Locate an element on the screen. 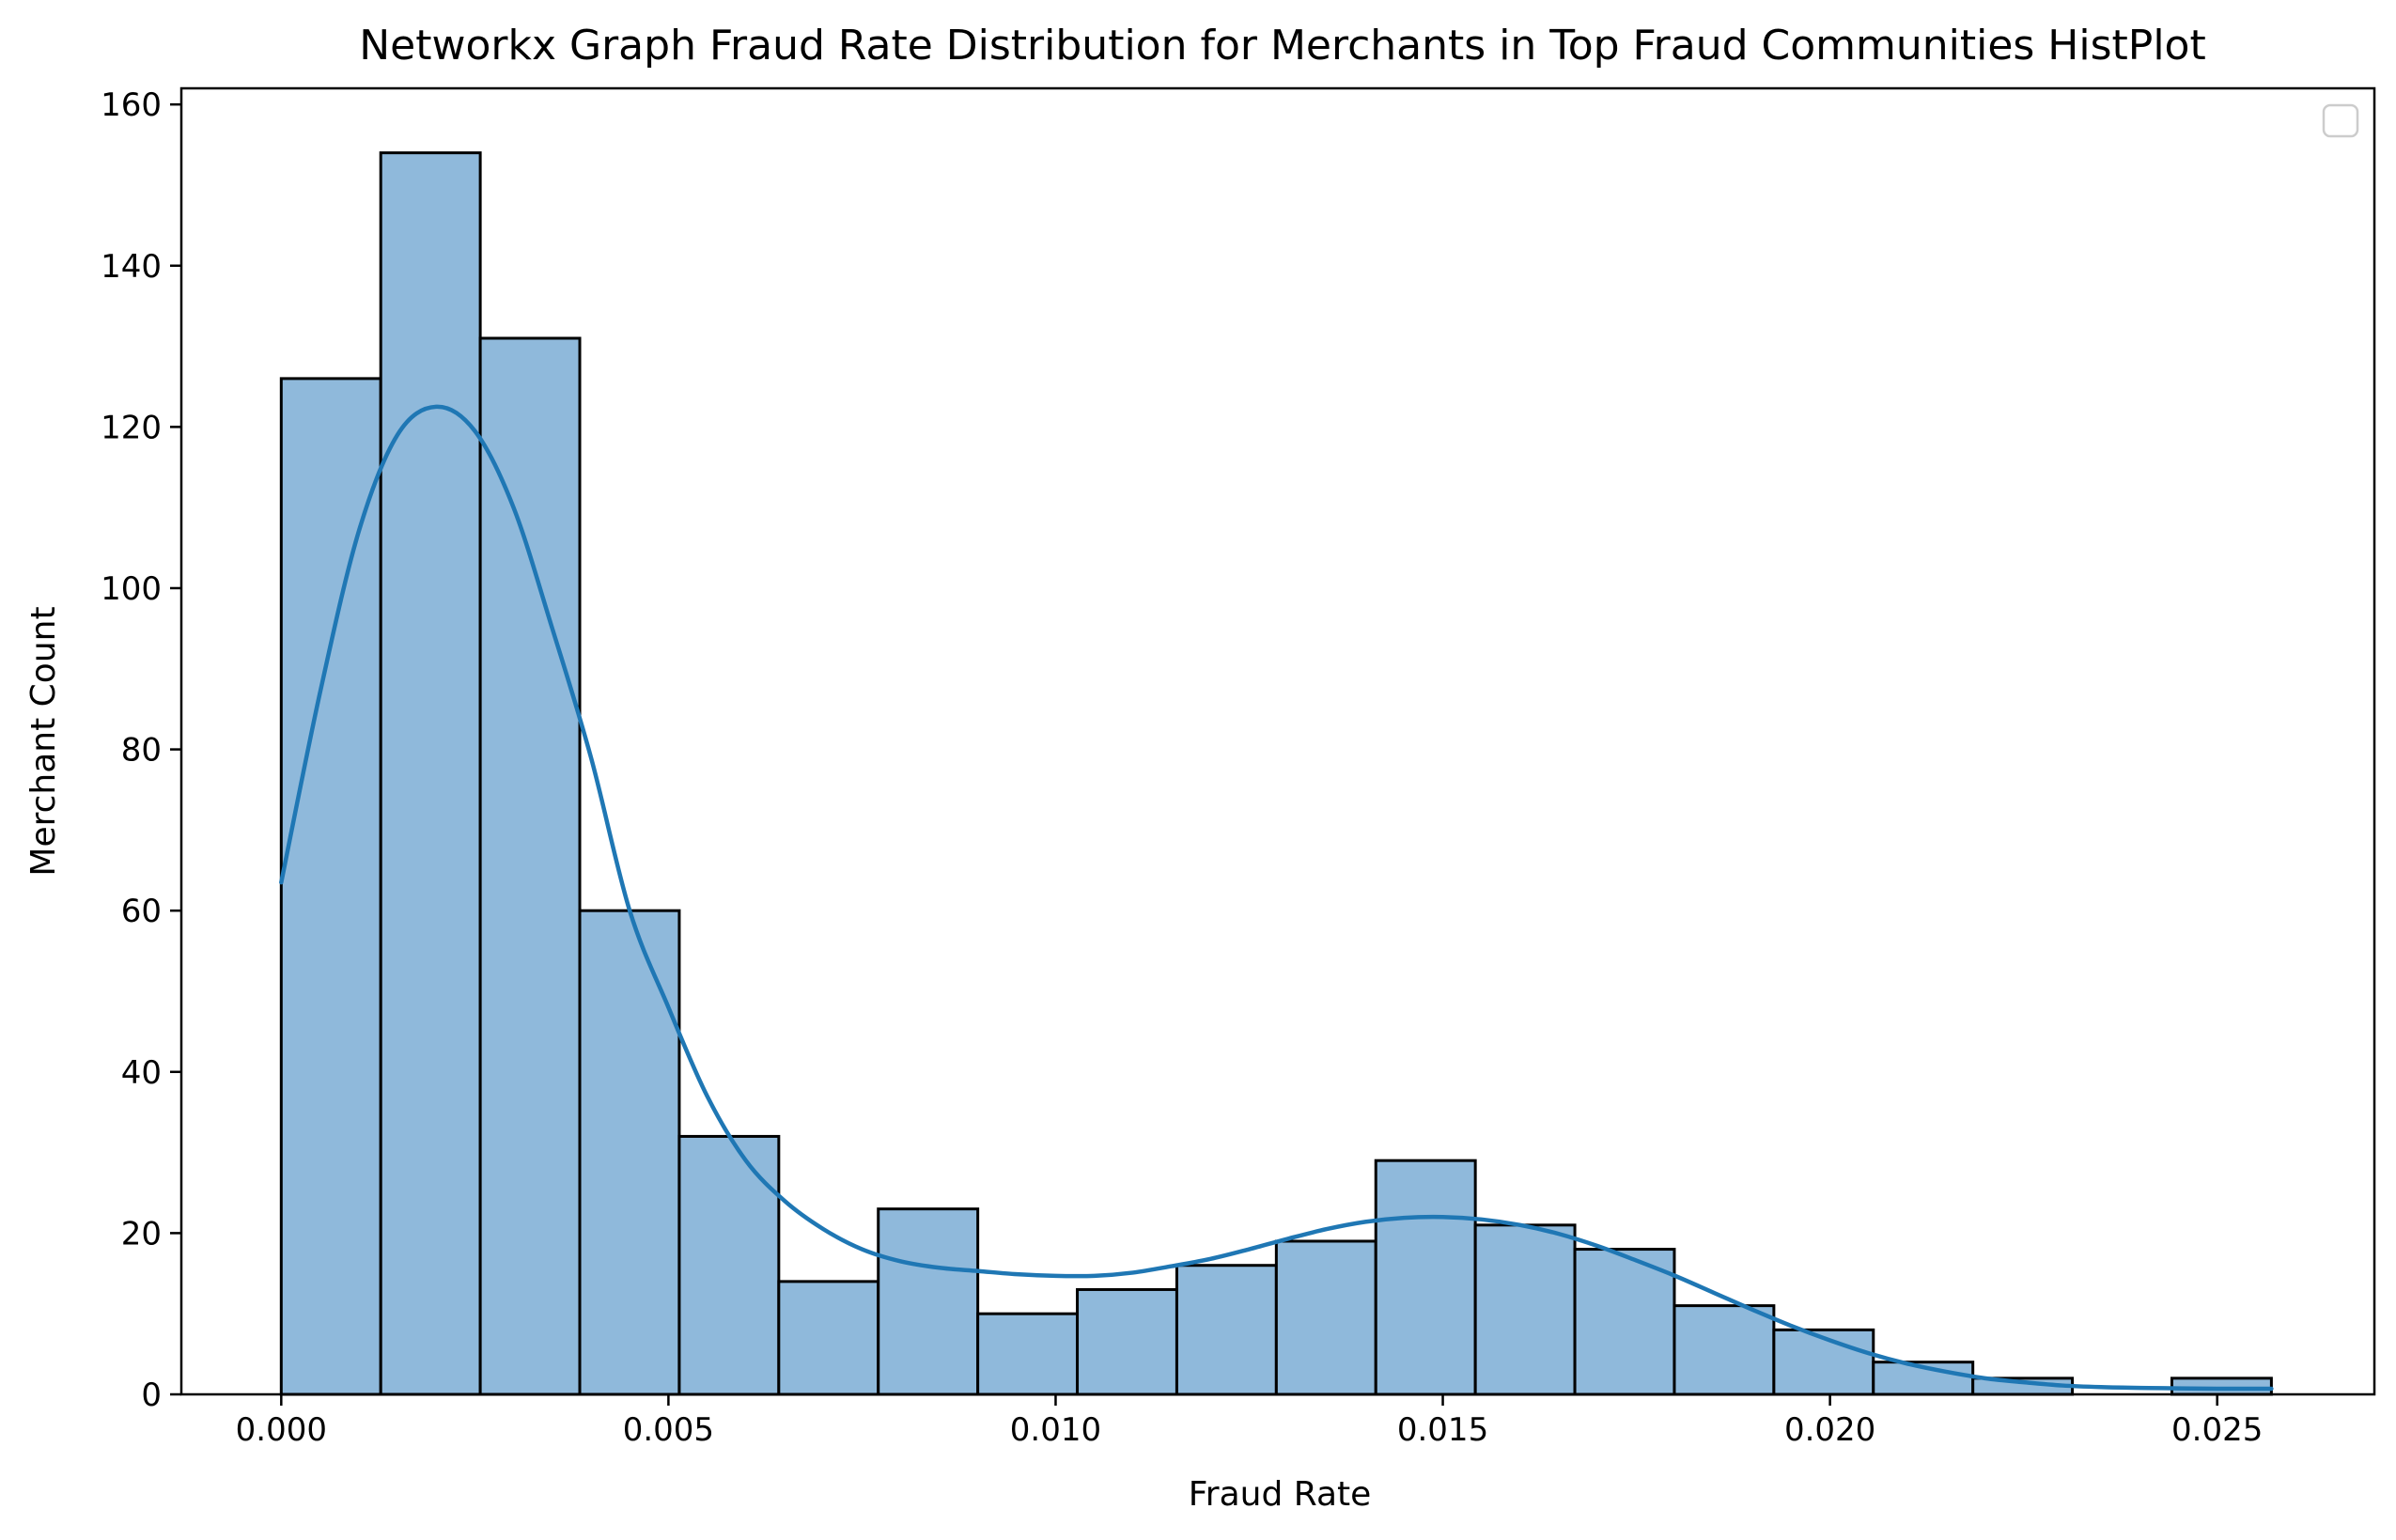 This screenshot has height=1540, width=2396. y-tick-label: 140 is located at coordinates (131, 267).